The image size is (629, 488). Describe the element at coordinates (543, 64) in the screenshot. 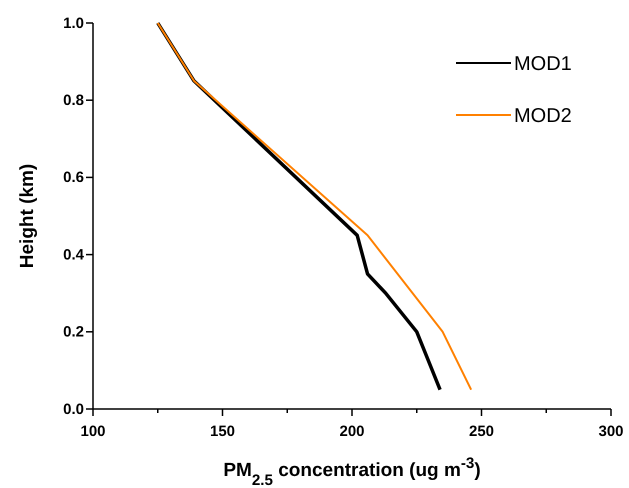

I see `legend-label: MOD1` at that location.